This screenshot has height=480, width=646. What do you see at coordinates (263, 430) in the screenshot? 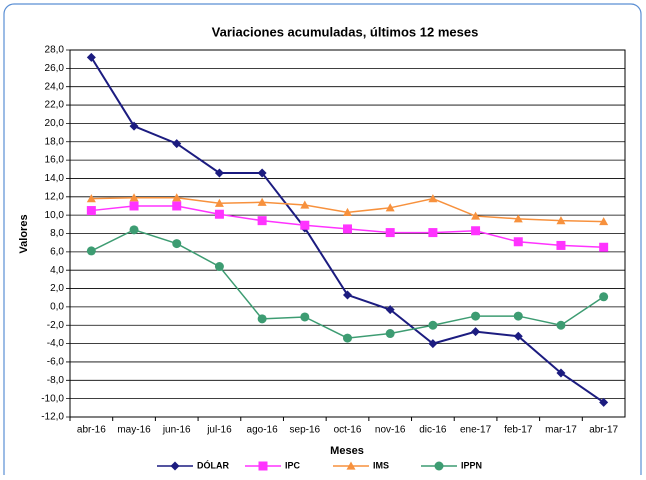
I see `x-tick-label: ago-16` at bounding box center [263, 430].